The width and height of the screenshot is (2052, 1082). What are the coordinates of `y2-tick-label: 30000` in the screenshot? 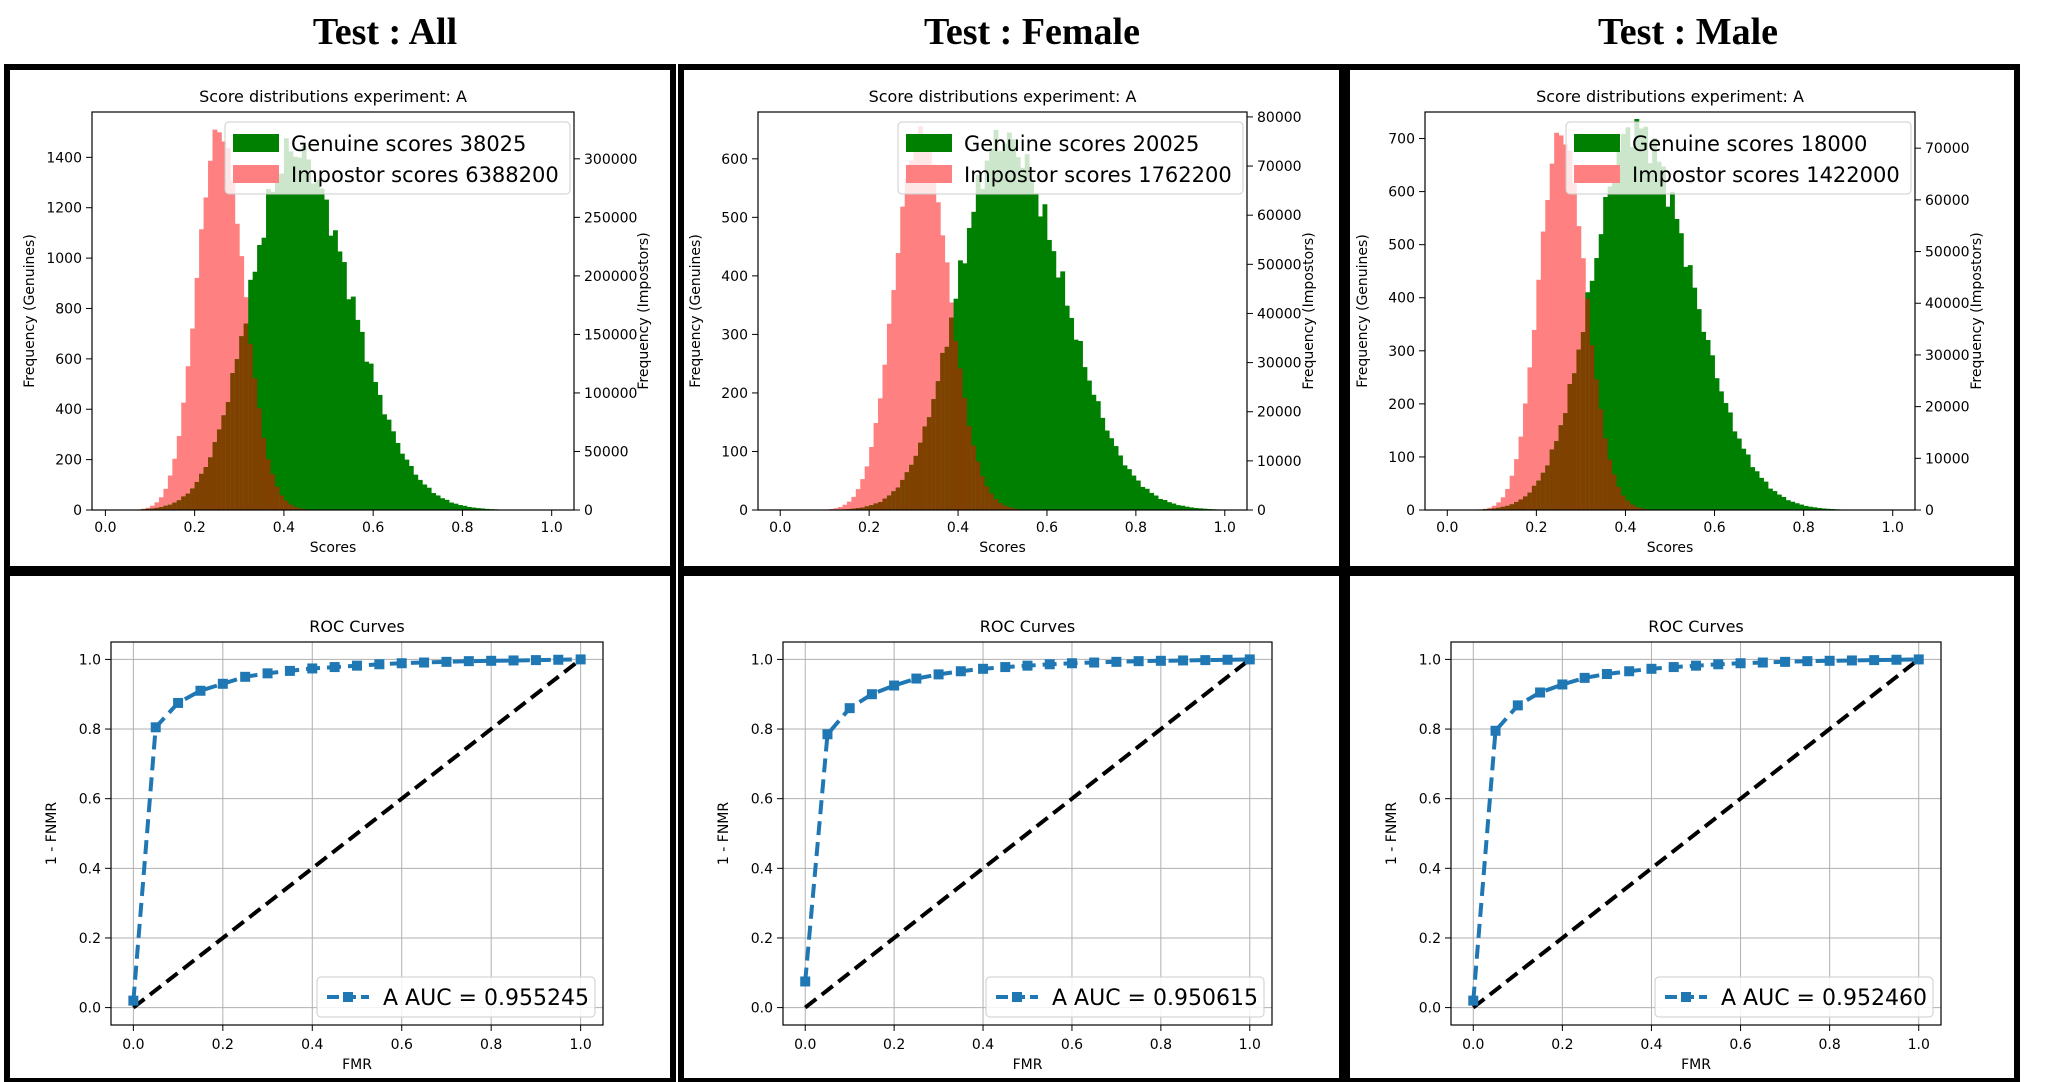 It's located at (1947, 356).